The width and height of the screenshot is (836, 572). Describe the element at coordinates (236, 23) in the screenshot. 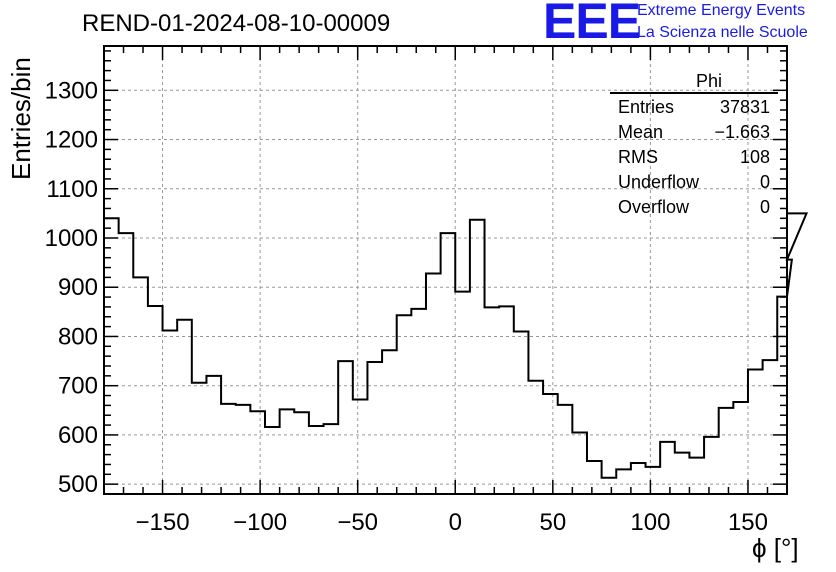

I see `chart-title: REND-01-2024-08-10-00009` at that location.